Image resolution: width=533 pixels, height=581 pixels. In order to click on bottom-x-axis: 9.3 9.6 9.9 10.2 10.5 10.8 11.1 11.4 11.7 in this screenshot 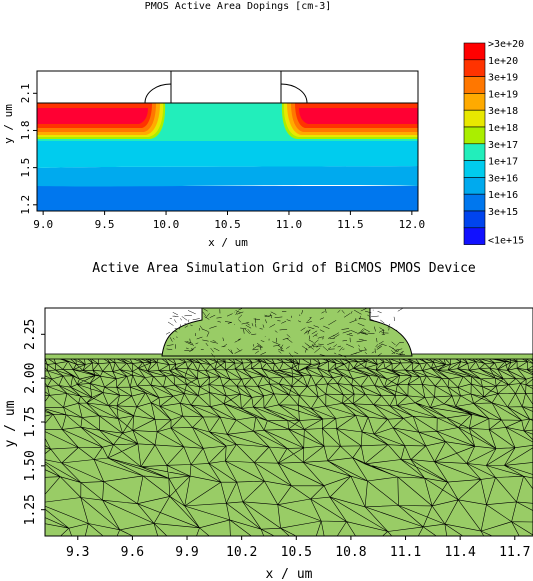, I will do `click(298, 548)`.